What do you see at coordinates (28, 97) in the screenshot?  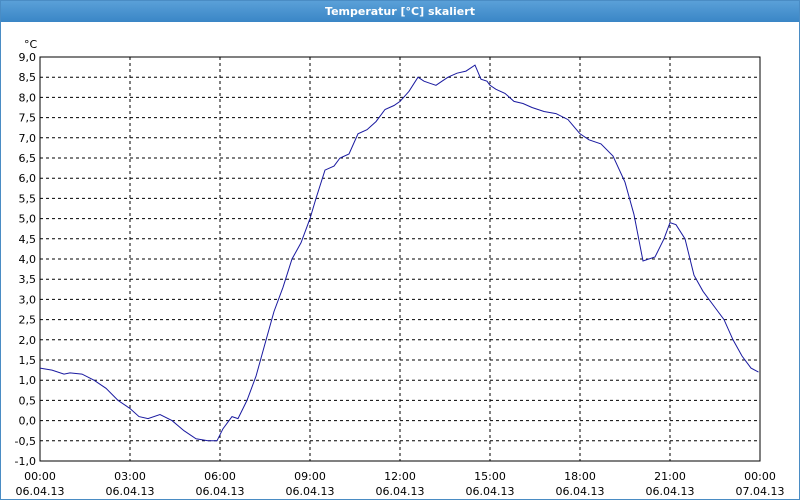 I see `y-tick-label: 8,0` at bounding box center [28, 97].